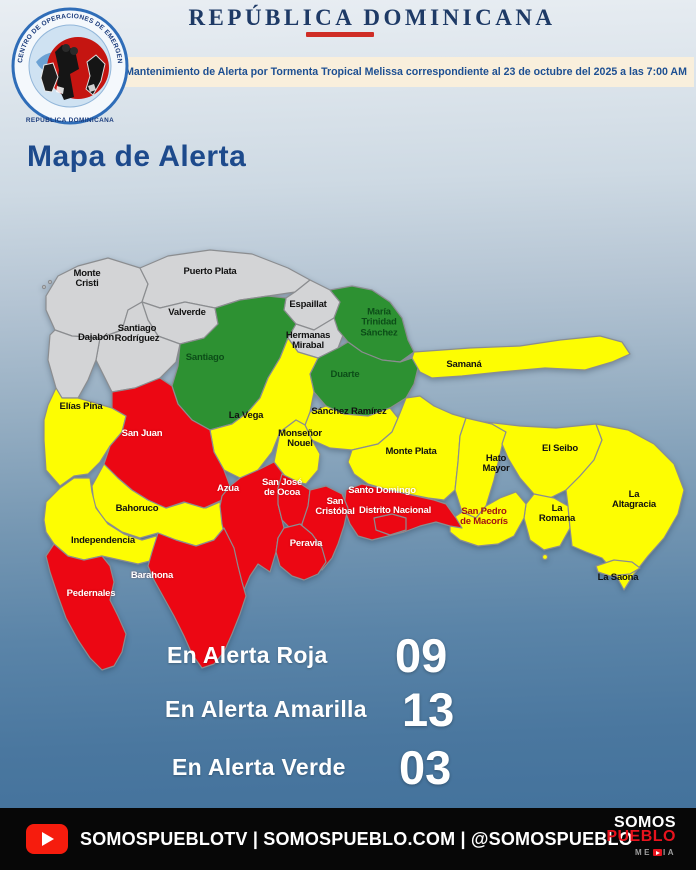 This screenshot has height=870, width=696. Describe the element at coordinates (618, 568) in the screenshot. I see `province-shape-la-saona` at that location.